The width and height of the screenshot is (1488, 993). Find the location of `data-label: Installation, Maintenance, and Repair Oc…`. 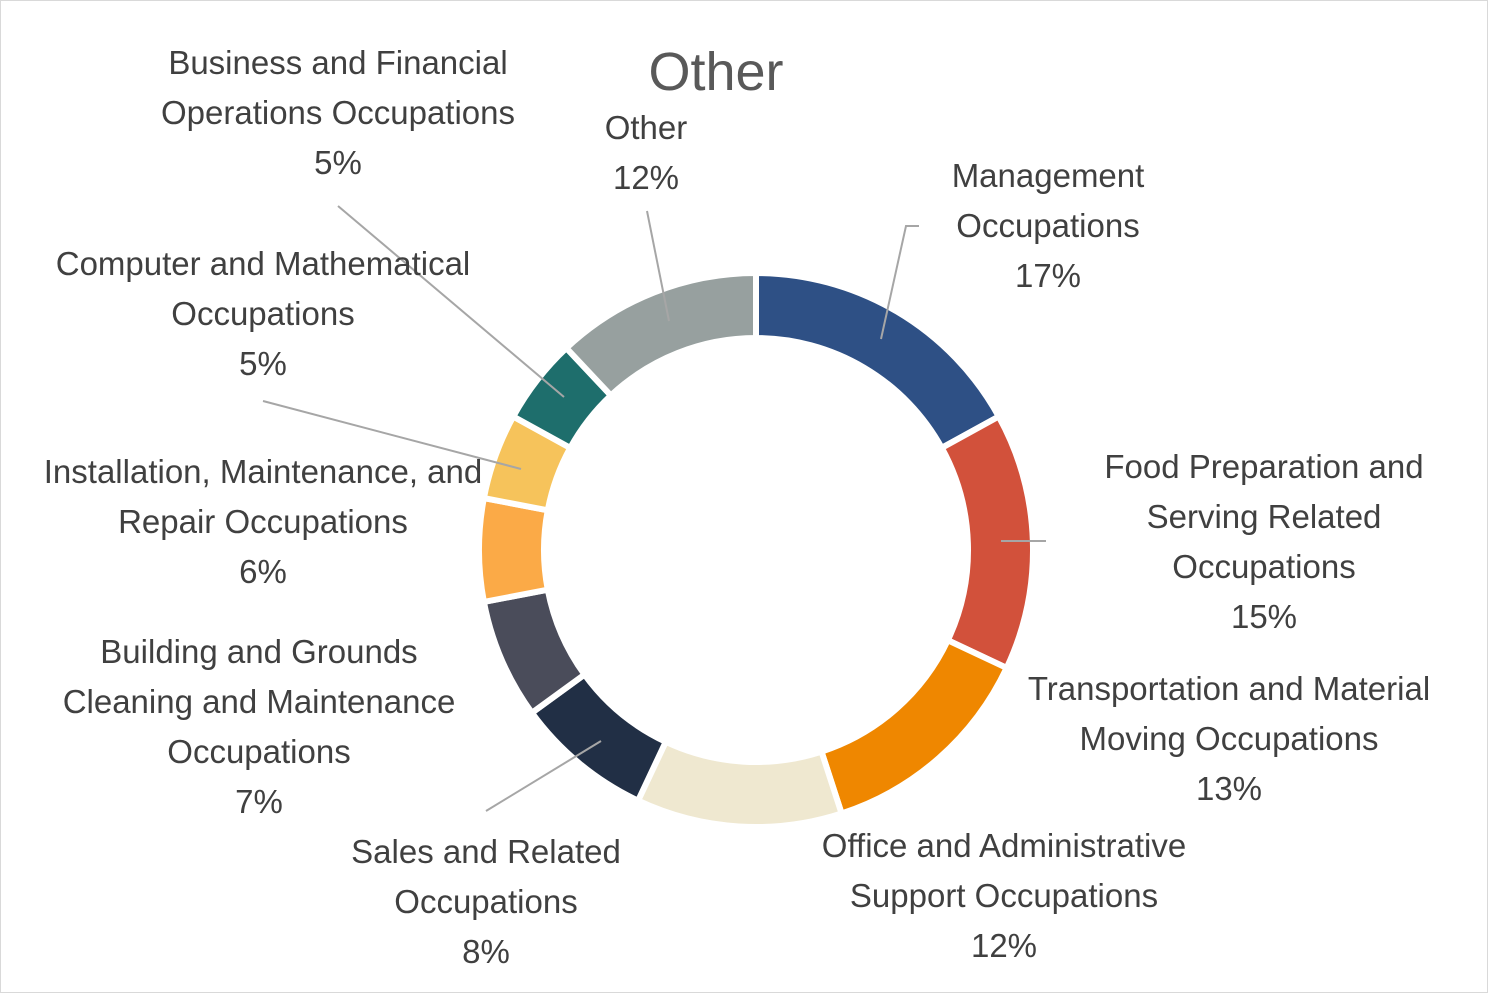

data-label: Installation, Maintenance, and Repair Oc… is located at coordinates (263, 522).